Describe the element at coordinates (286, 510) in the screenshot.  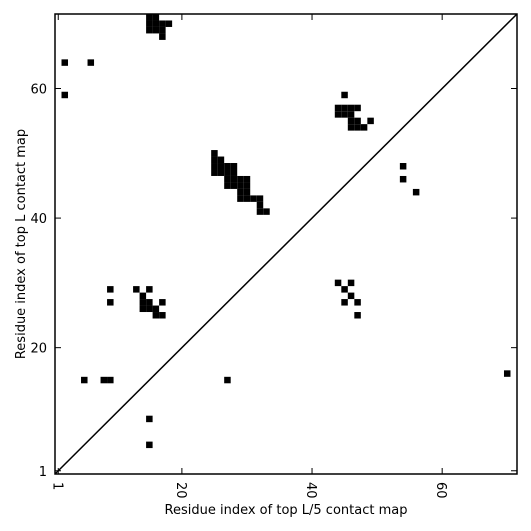
I see `x-axis-label: Residue index of top L/5 contact map` at that location.